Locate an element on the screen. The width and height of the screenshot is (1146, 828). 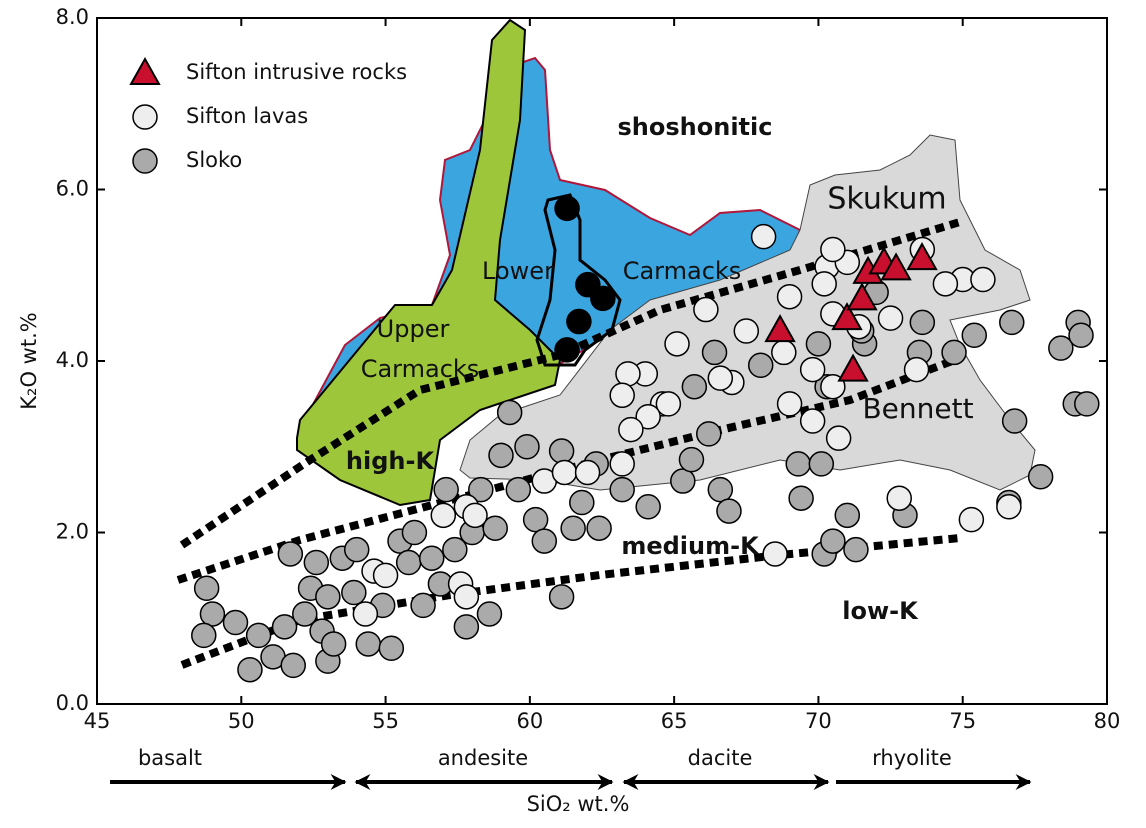
rock-name: basalt is located at coordinates (170, 758).